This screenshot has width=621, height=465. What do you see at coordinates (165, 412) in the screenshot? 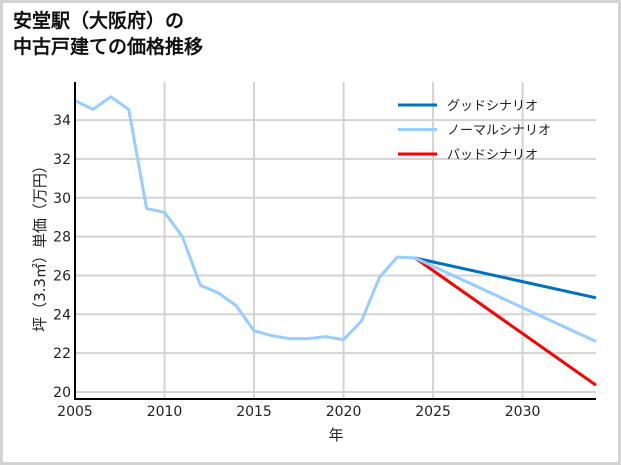
I see `x-tick-label: 2010` at bounding box center [165, 412].